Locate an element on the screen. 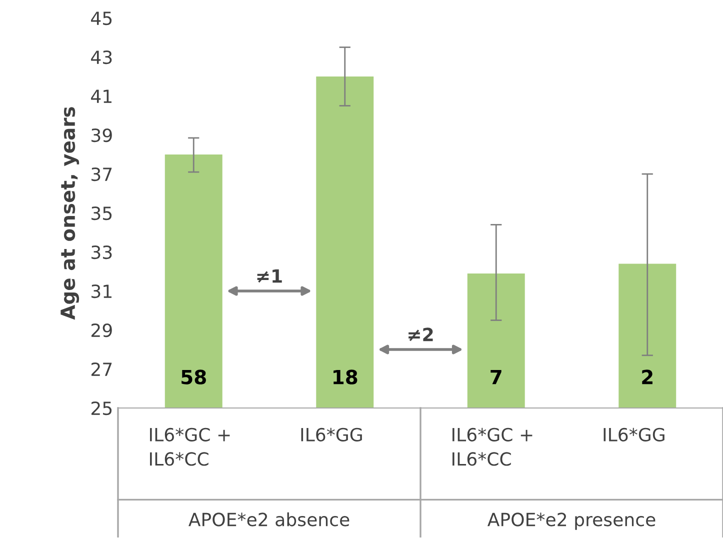 The height and width of the screenshot is (539, 723). annotation: 2 is located at coordinates (647, 377).